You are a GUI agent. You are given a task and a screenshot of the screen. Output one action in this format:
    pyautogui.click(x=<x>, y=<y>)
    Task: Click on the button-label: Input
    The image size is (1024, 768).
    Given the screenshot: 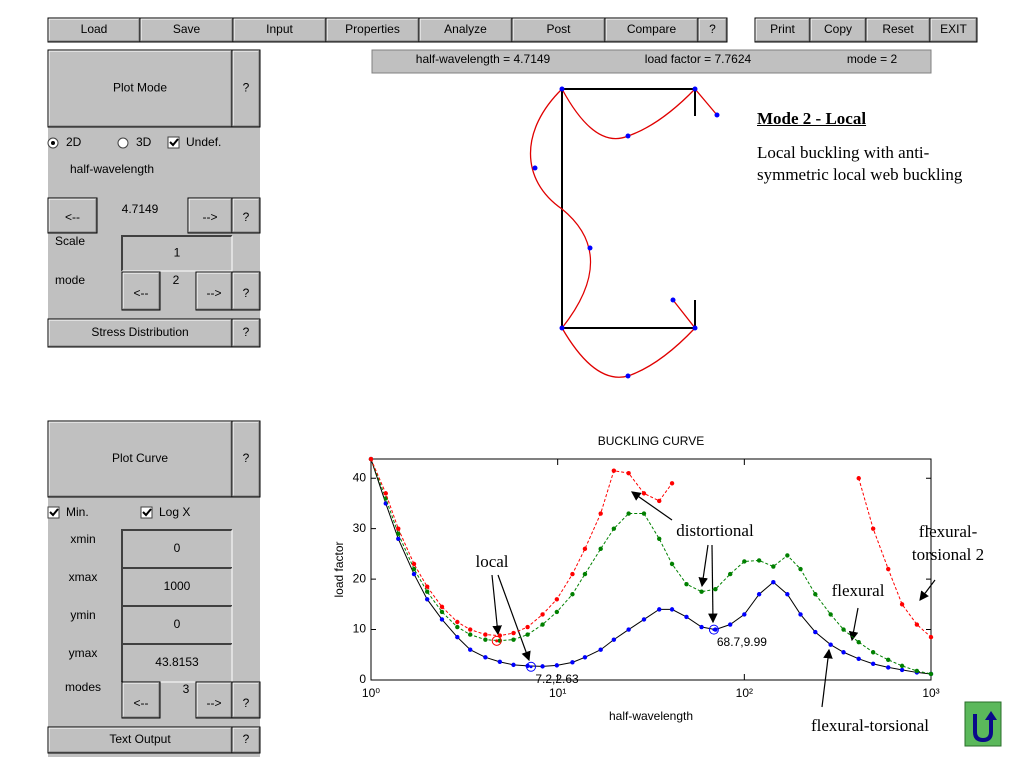 What is the action you would take?
    pyautogui.click(x=279, y=29)
    